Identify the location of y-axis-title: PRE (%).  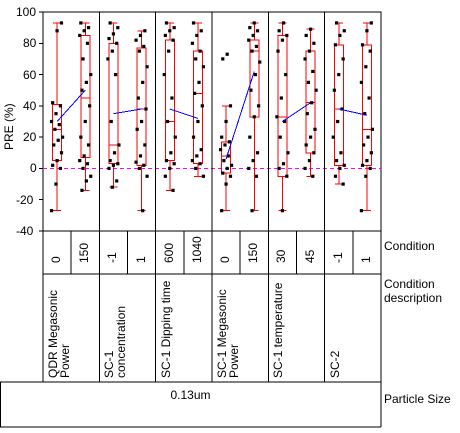
(9, 126).